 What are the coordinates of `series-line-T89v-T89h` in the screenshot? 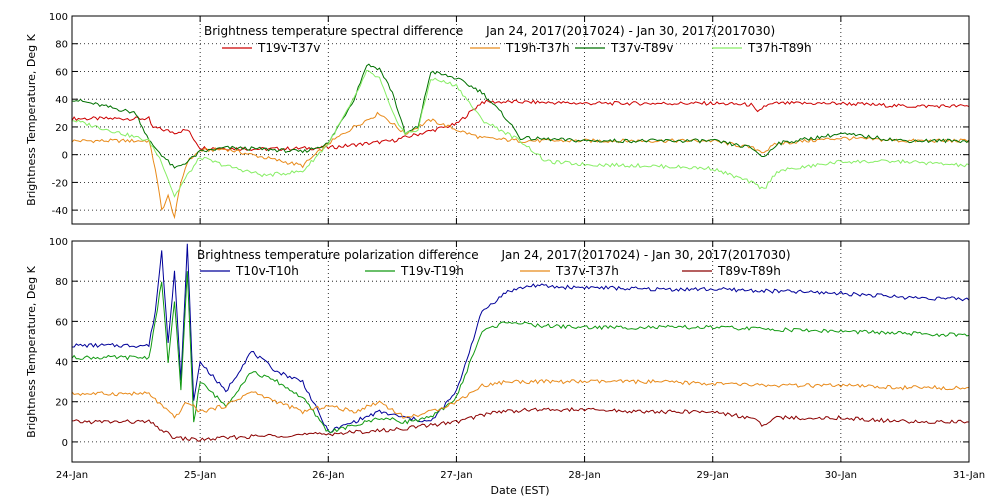 It's located at (520, 424).